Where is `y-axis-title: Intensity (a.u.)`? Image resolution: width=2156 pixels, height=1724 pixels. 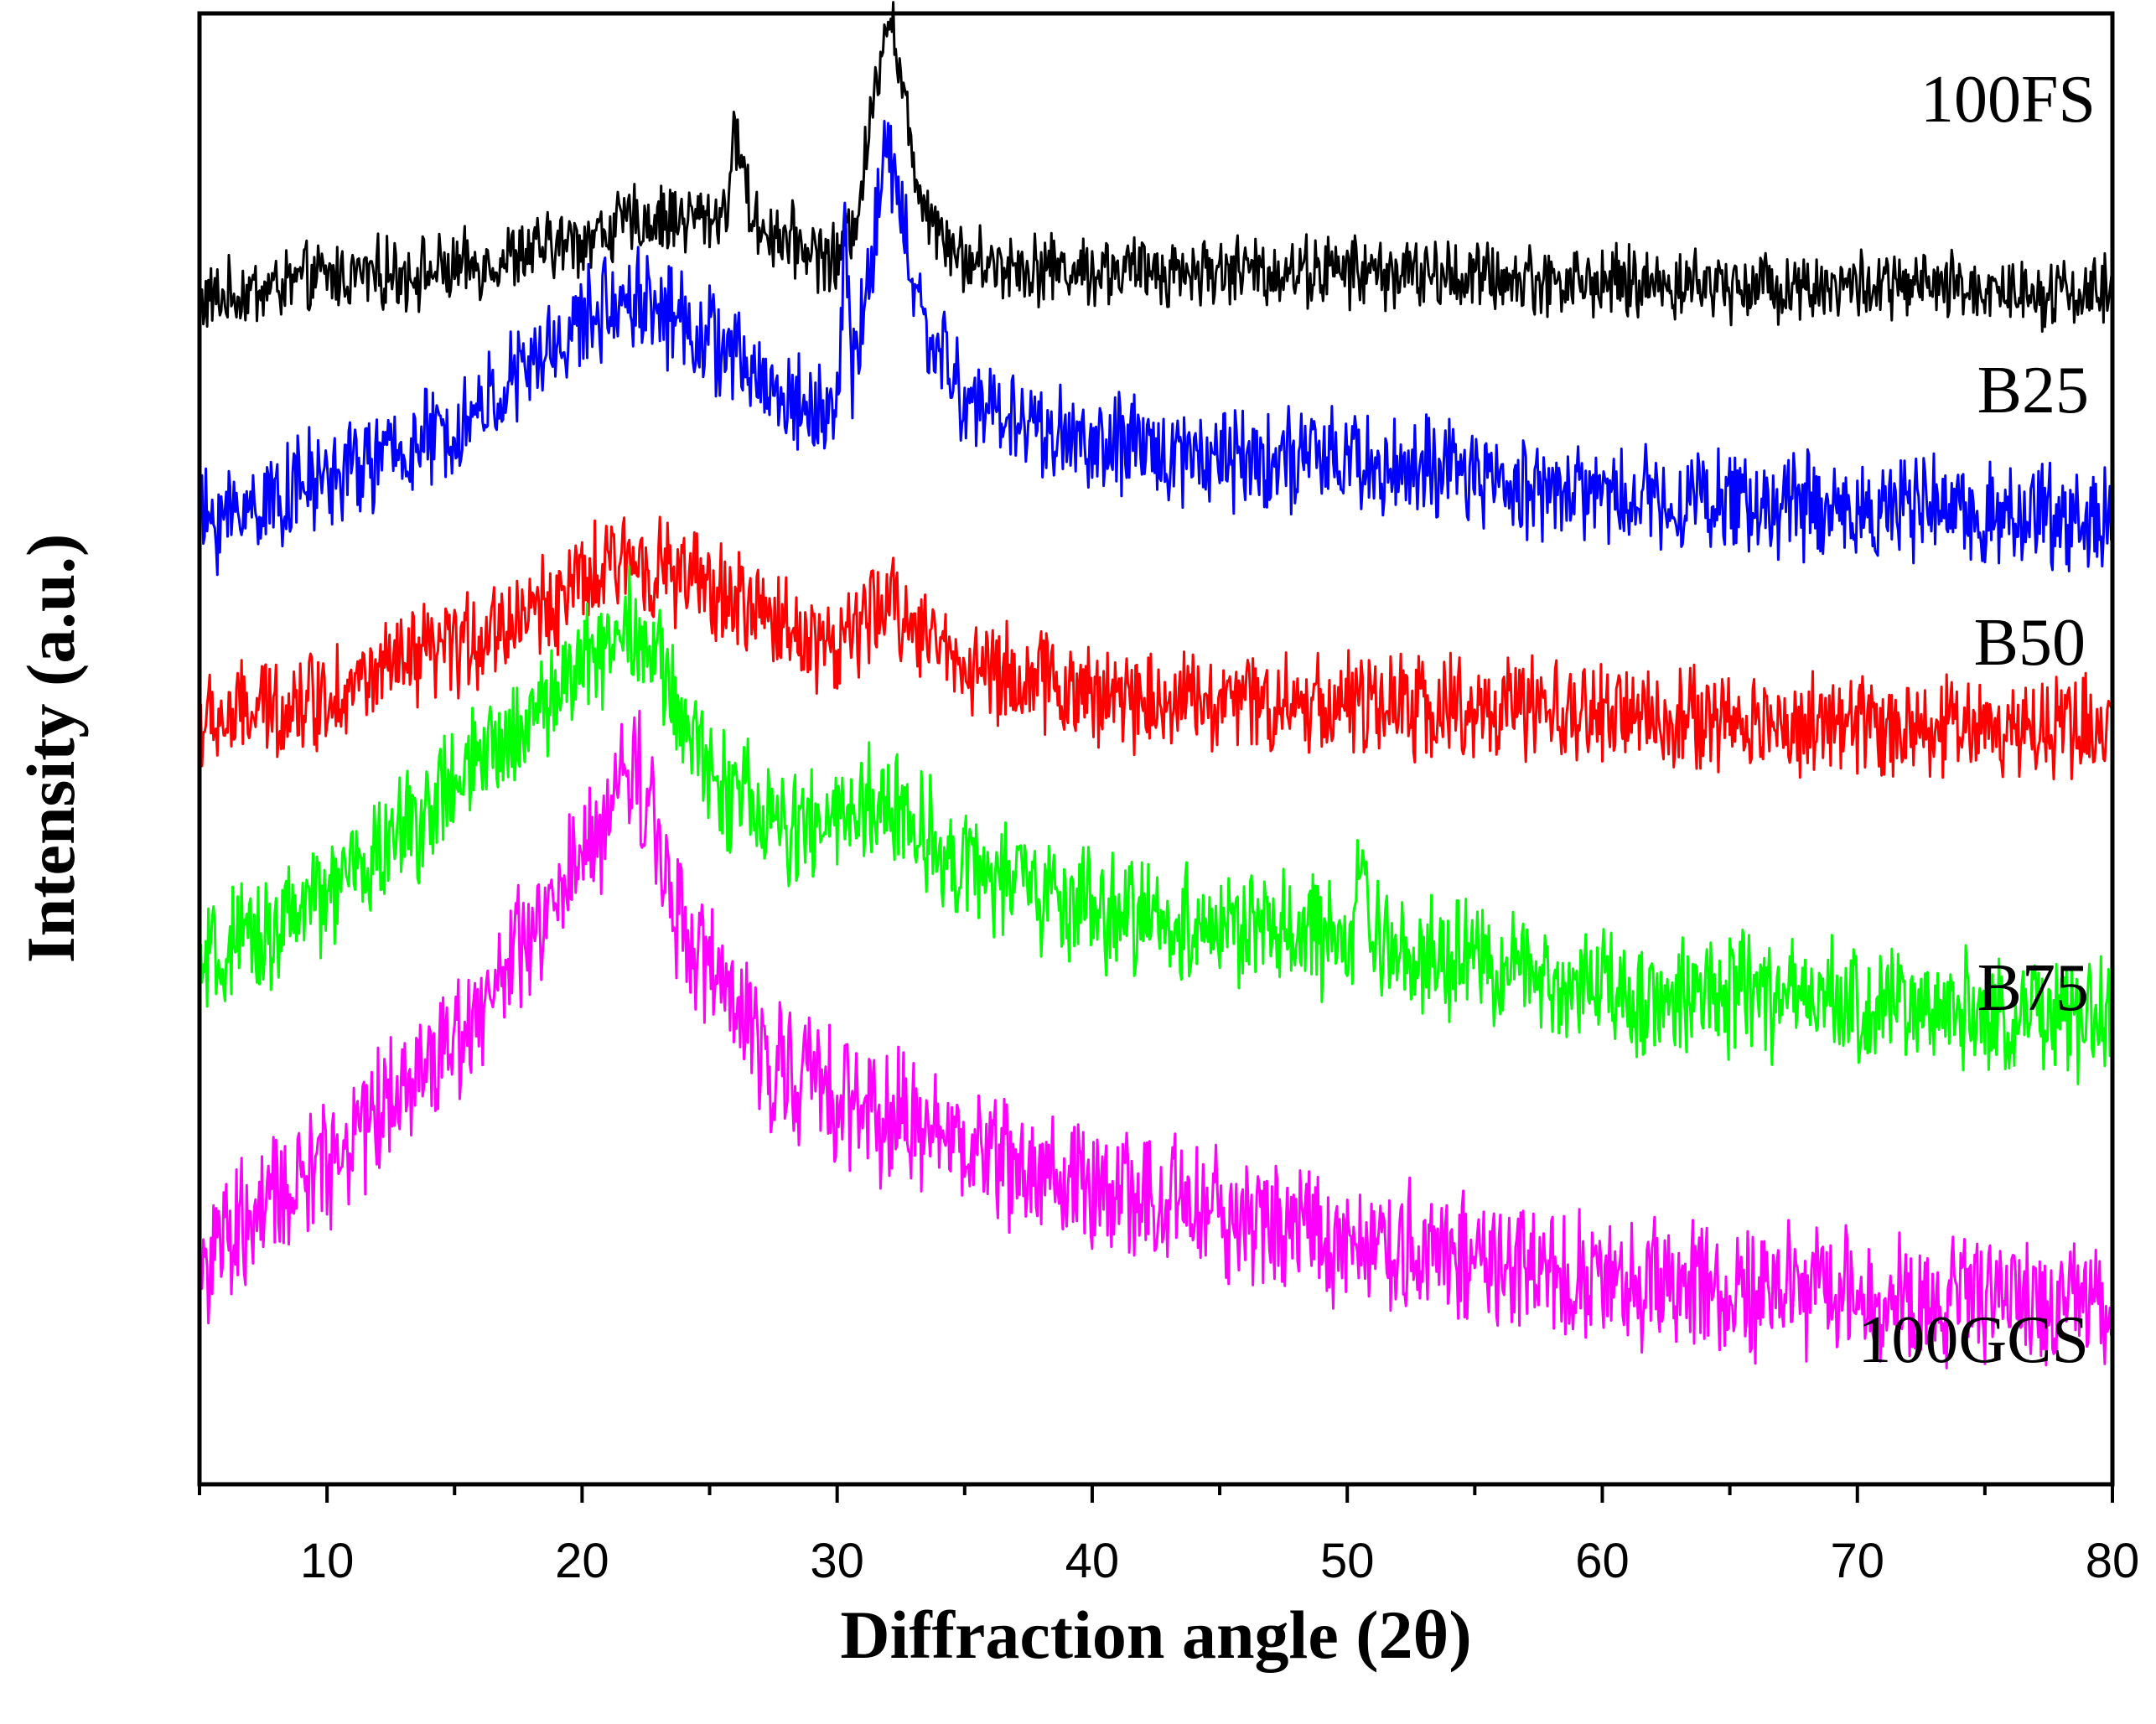
y-axis-title: Intensity (a.u.) is located at coordinates (51, 749).